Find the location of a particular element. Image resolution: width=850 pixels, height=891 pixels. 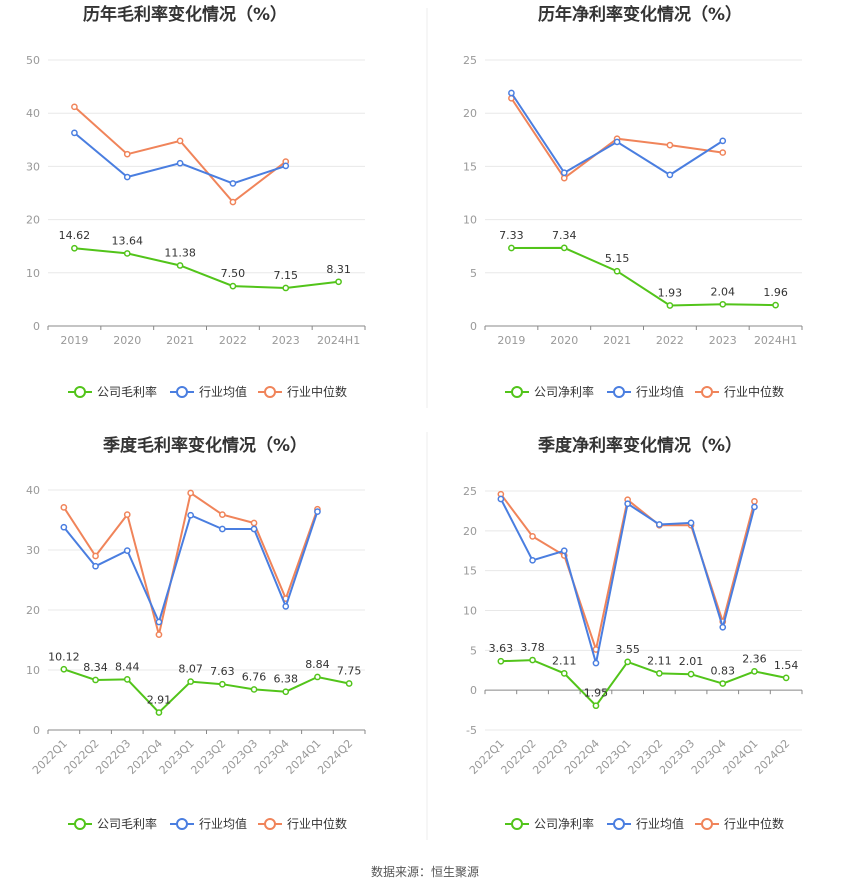

y-tick-label: 0 is located at coordinates (473, 690).